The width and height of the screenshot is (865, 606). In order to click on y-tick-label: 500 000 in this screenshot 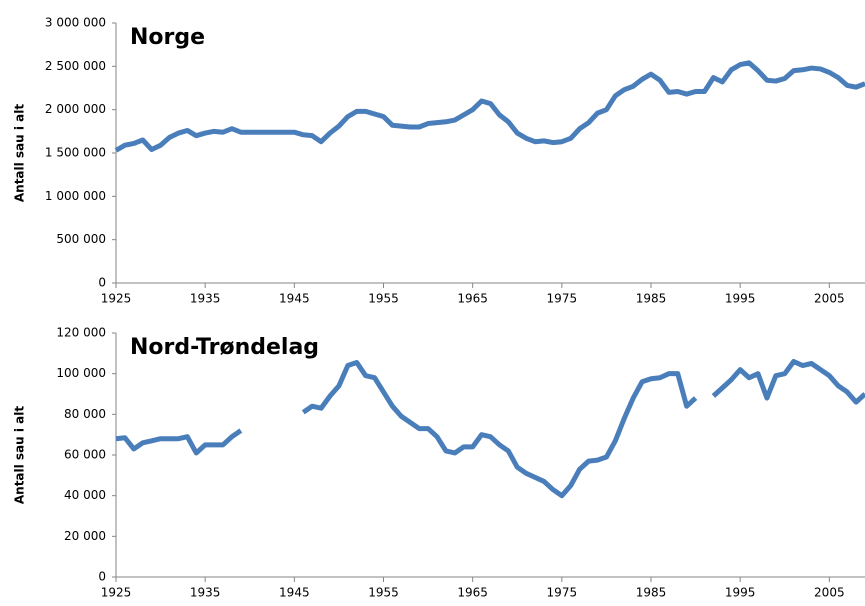, I will do `click(81, 239)`.